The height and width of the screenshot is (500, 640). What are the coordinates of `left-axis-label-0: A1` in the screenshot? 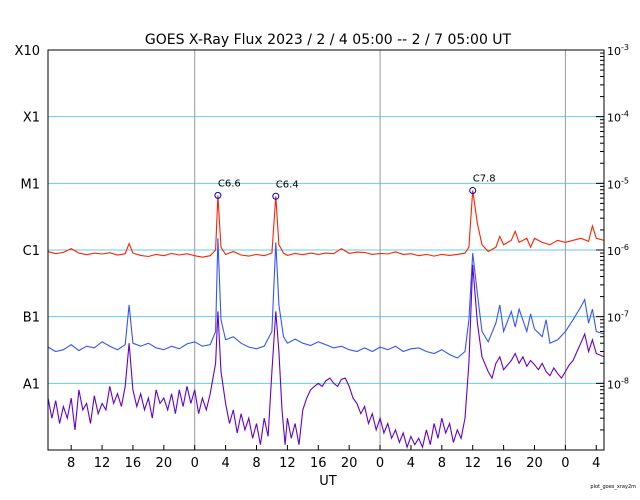 It's located at (31, 384).